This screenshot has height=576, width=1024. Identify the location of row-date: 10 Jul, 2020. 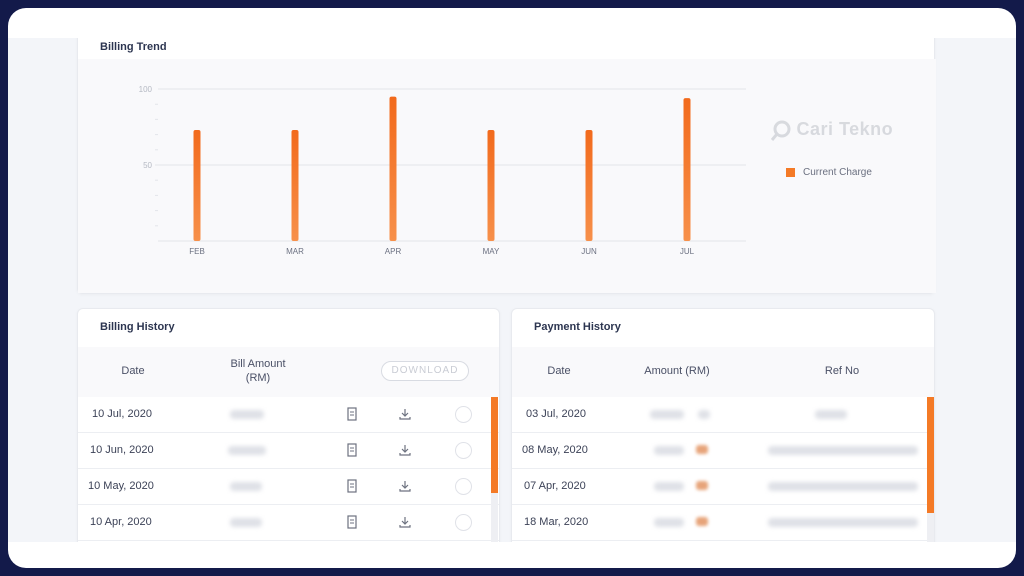
(122, 414).